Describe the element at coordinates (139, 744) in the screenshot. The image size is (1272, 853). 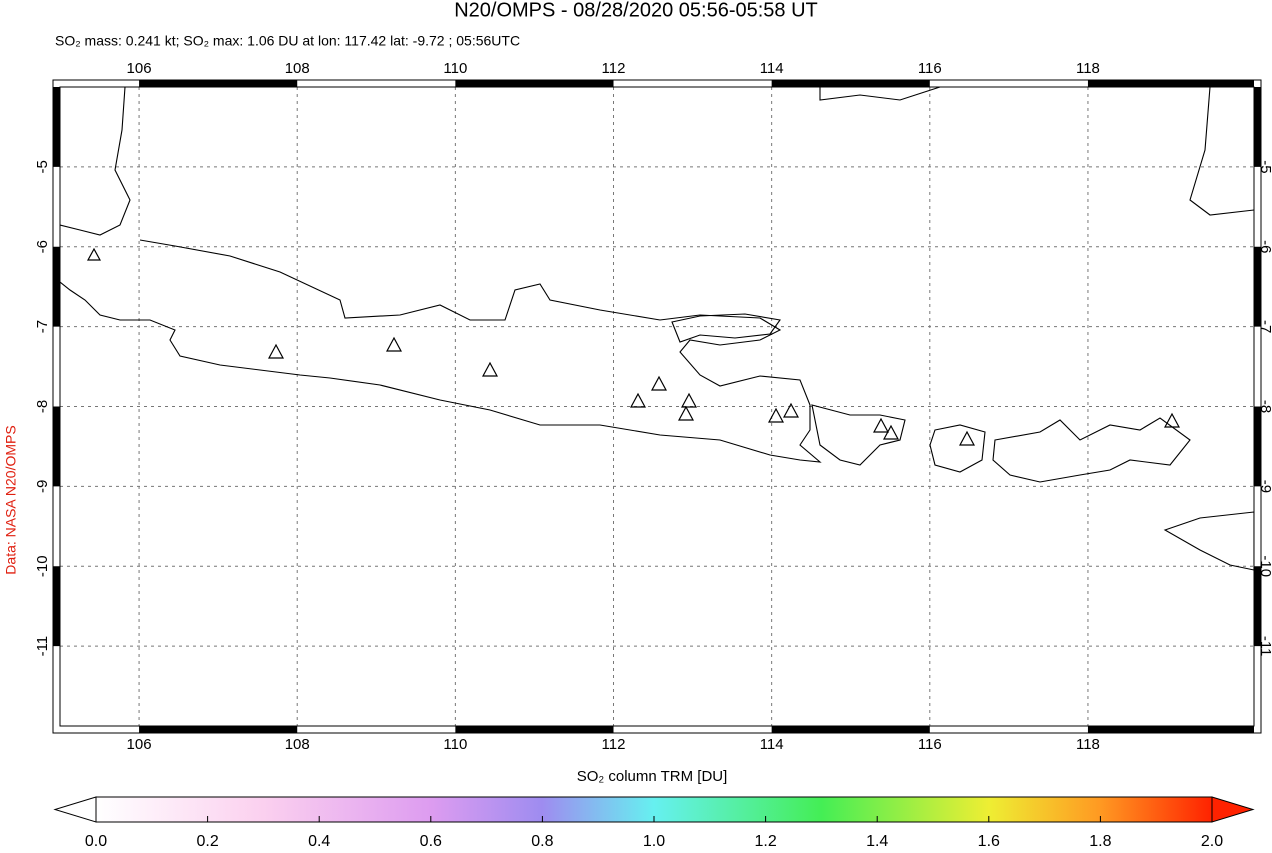
I see `x-tick-label-bottom: 106` at that location.